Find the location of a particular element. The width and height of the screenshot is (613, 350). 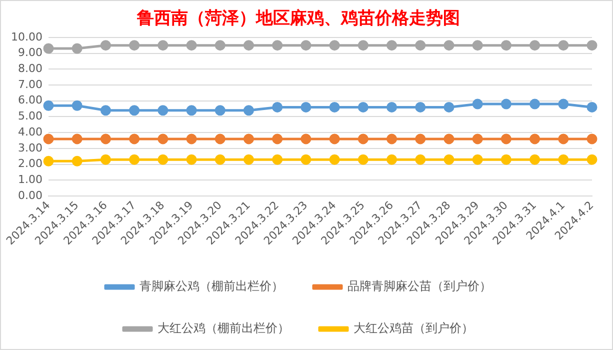

y-tick-label: 8.00 is located at coordinates (30, 68).